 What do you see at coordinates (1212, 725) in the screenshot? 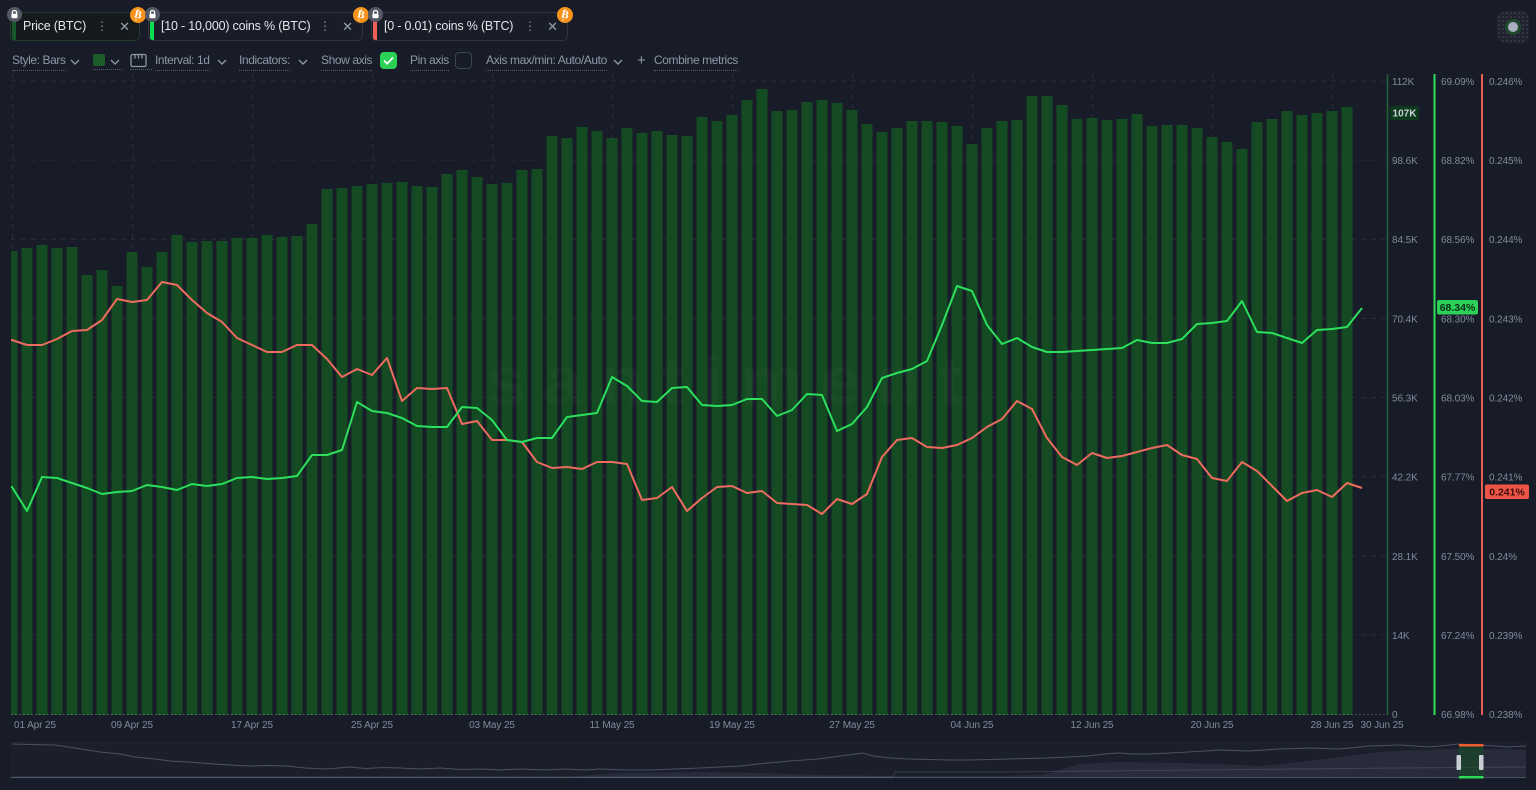
I see `svg-text: 20 Jun 25` at bounding box center [1212, 725].